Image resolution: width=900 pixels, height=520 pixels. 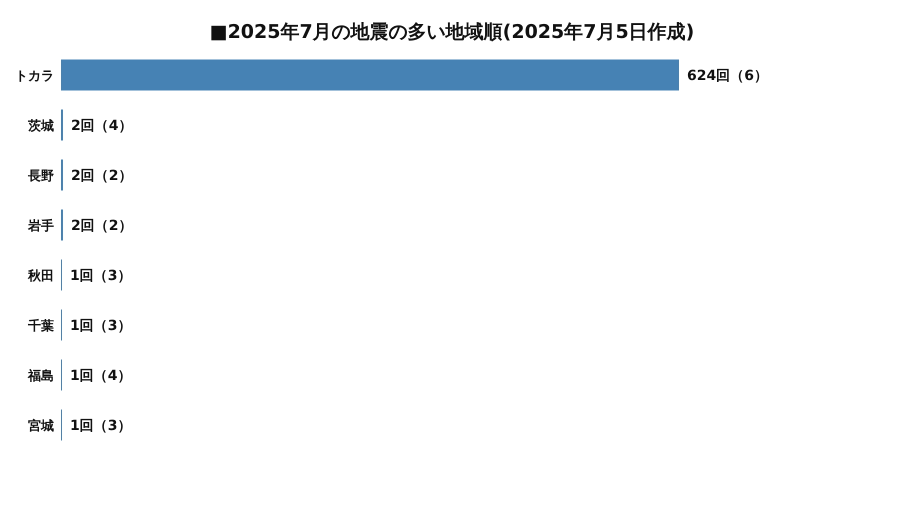 What do you see at coordinates (101, 376) in the screenshot?
I see `data-label: 1回（4）` at bounding box center [101, 376].